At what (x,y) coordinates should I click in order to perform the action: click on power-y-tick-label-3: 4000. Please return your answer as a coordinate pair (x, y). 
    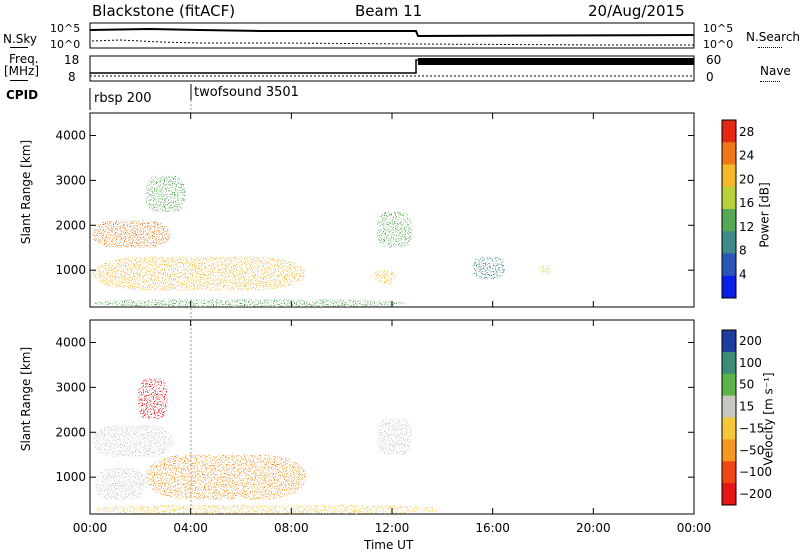
    Looking at the image, I should click on (70, 135).